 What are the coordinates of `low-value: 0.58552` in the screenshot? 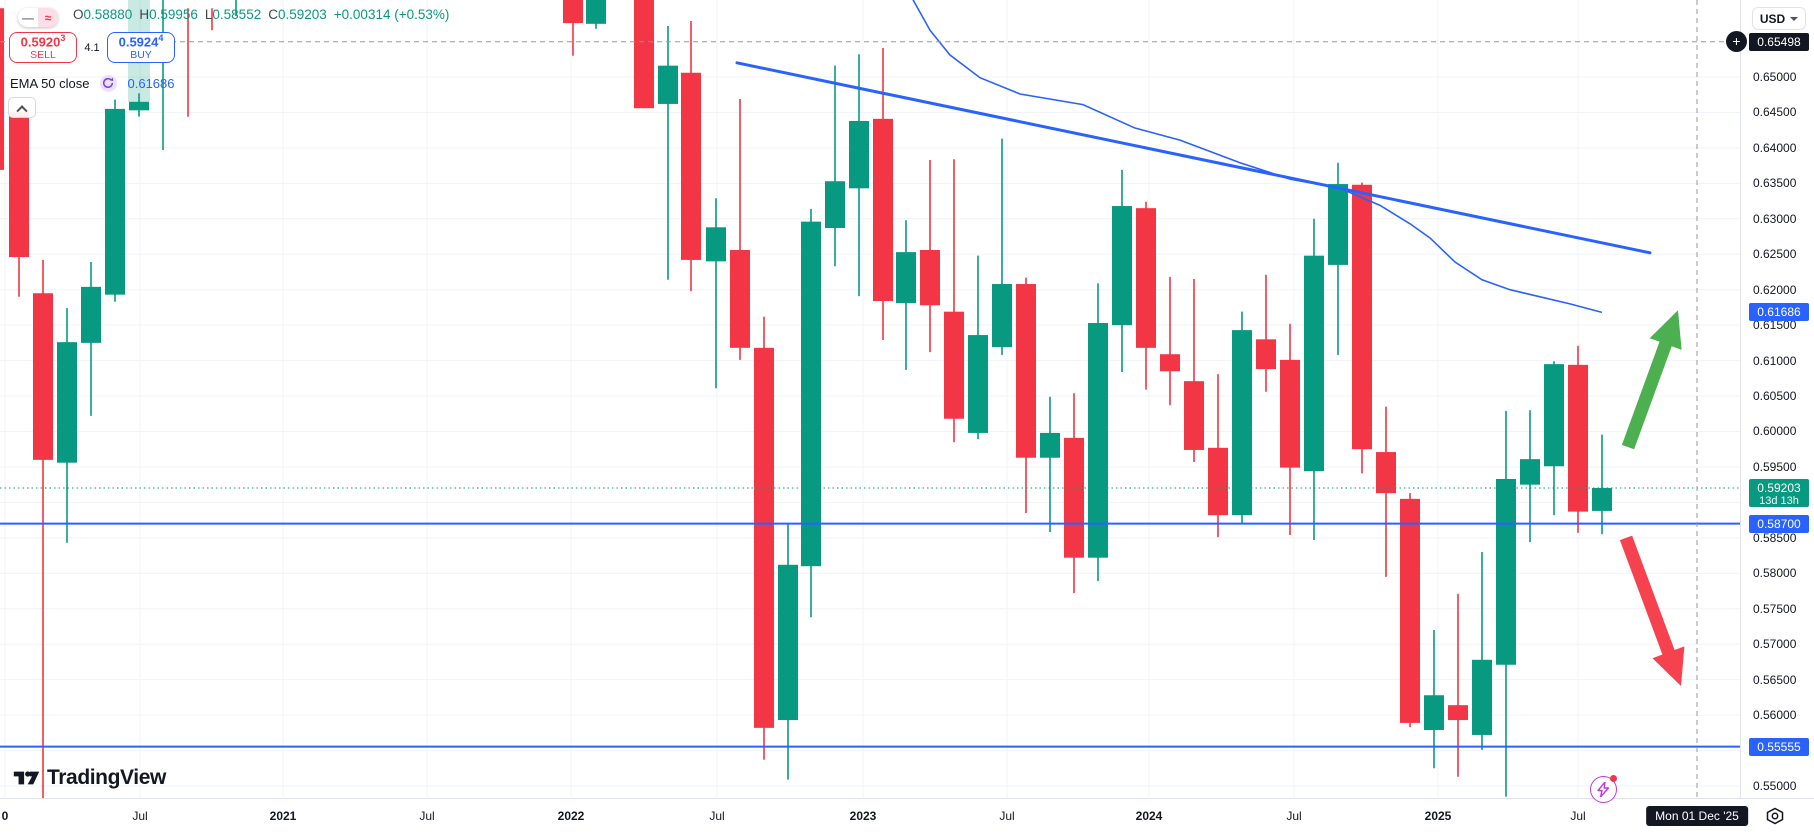 It's located at (237, 14).